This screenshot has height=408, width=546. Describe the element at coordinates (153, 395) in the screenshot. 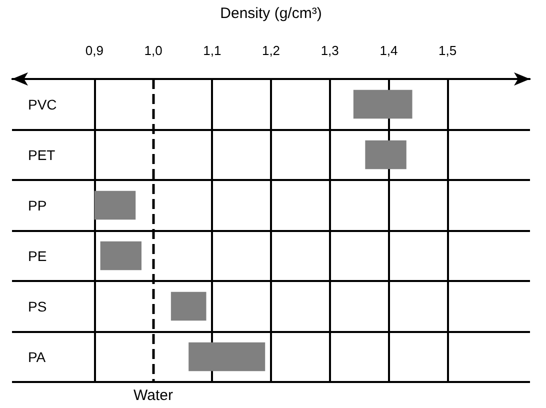

I see `ref-line-label: Water` at that location.